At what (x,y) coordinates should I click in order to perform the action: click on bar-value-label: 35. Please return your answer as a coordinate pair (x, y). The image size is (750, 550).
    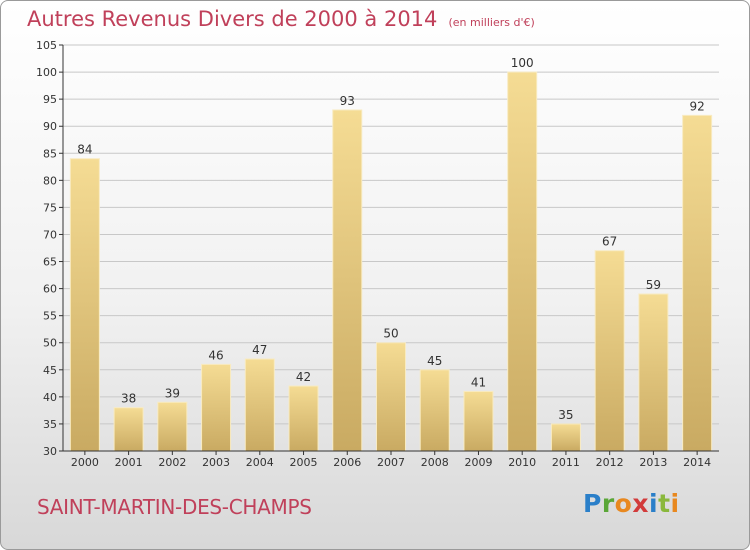
    Looking at the image, I should click on (565, 415).